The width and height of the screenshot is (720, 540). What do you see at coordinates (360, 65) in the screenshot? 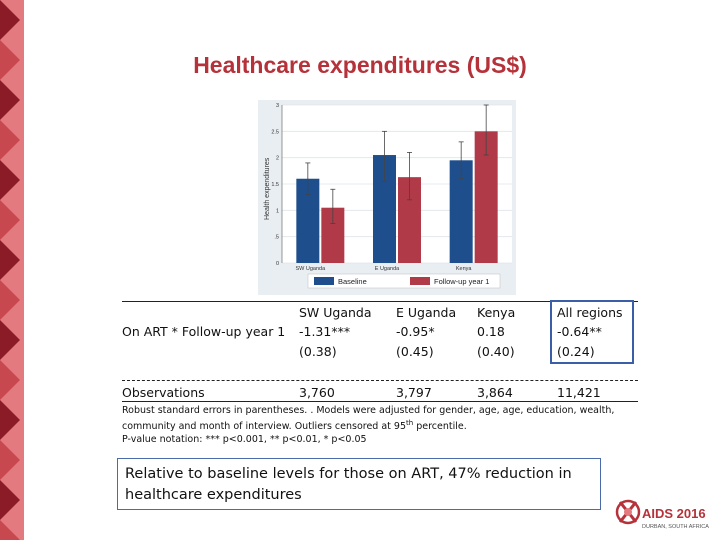
I see `slide-title: Healthcare expenditures (US$)` at bounding box center [360, 65].